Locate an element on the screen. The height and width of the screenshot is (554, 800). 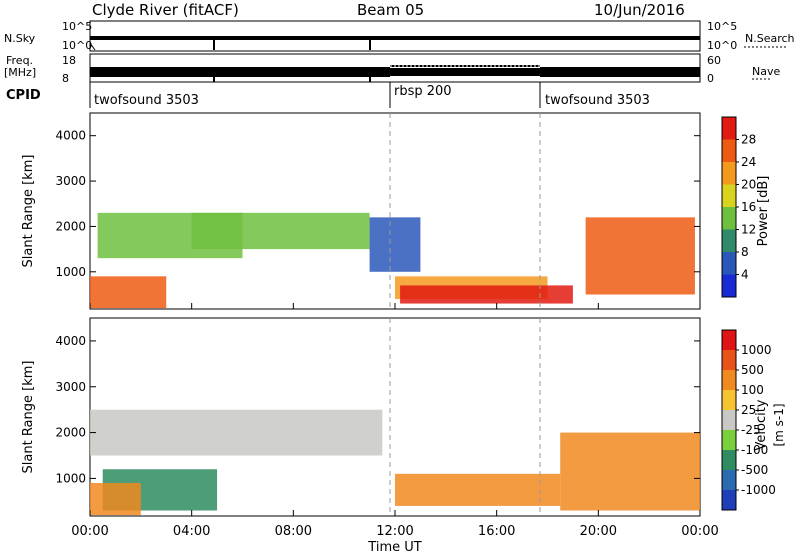
power-ytick-label-0: 1000 is located at coordinates (70, 272).